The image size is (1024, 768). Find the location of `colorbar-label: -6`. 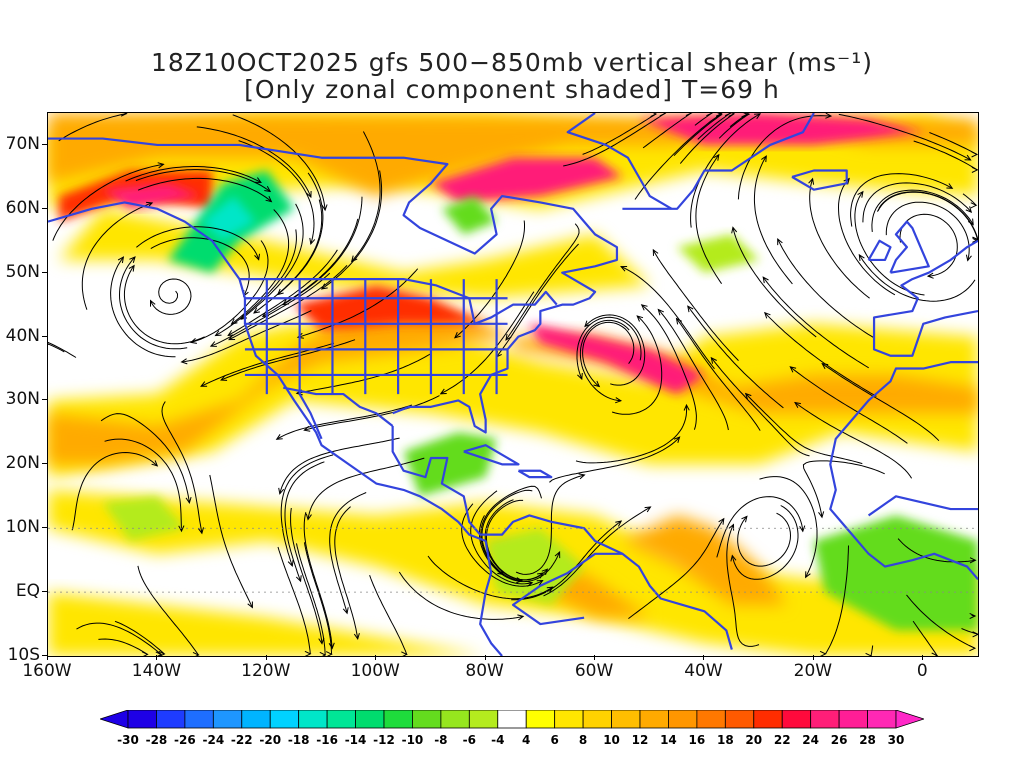

colorbar-label: -6 is located at coordinates (469, 740).